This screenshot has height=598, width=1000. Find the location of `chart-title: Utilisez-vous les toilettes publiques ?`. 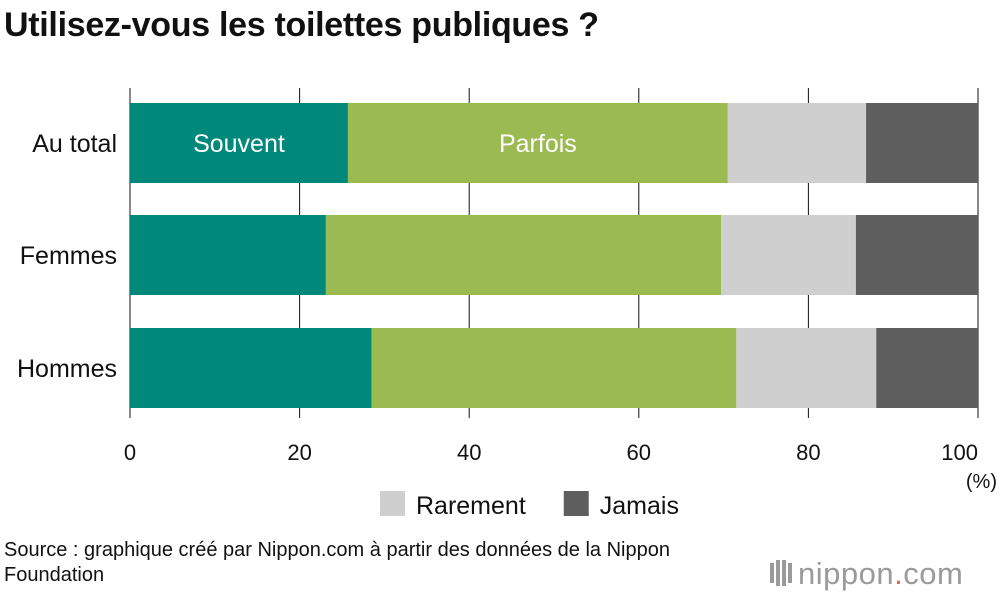

chart-title: Utilisez-vous les toilettes publiques ? is located at coordinates (301, 25).